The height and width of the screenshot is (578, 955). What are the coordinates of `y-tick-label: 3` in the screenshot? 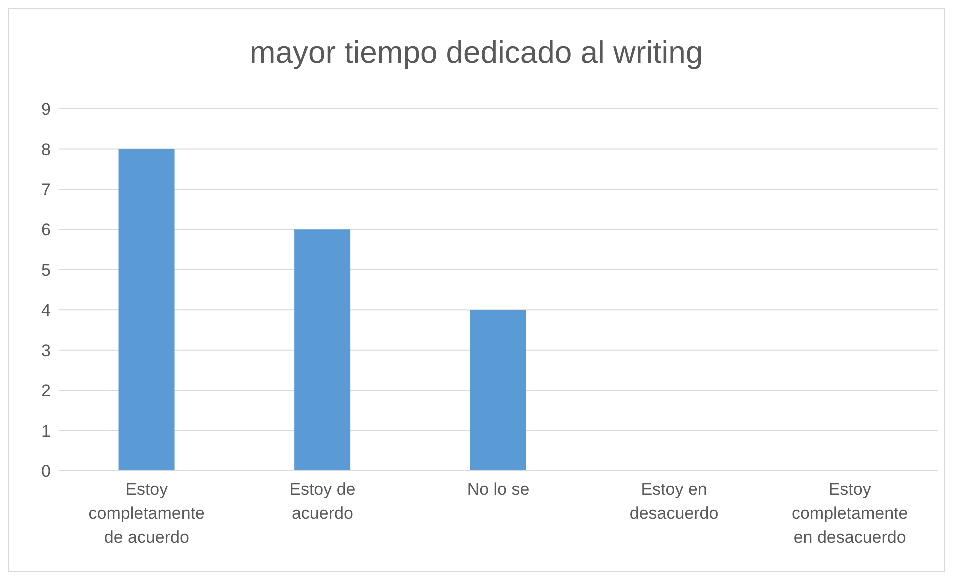 It's located at (46, 350).